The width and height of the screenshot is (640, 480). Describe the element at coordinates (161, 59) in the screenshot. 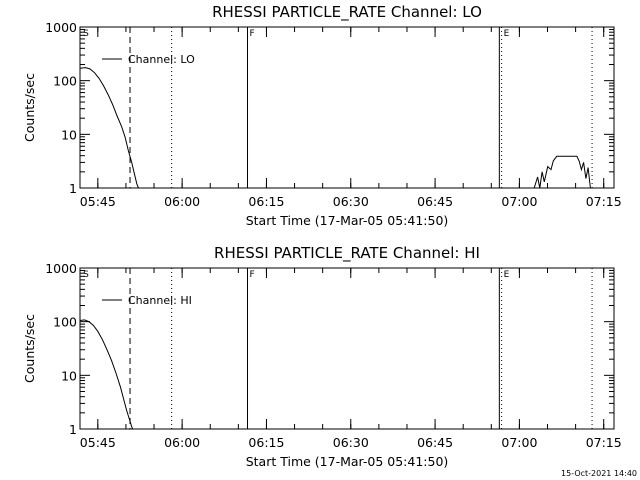

I see `legend-label: Channel: LO` at that location.